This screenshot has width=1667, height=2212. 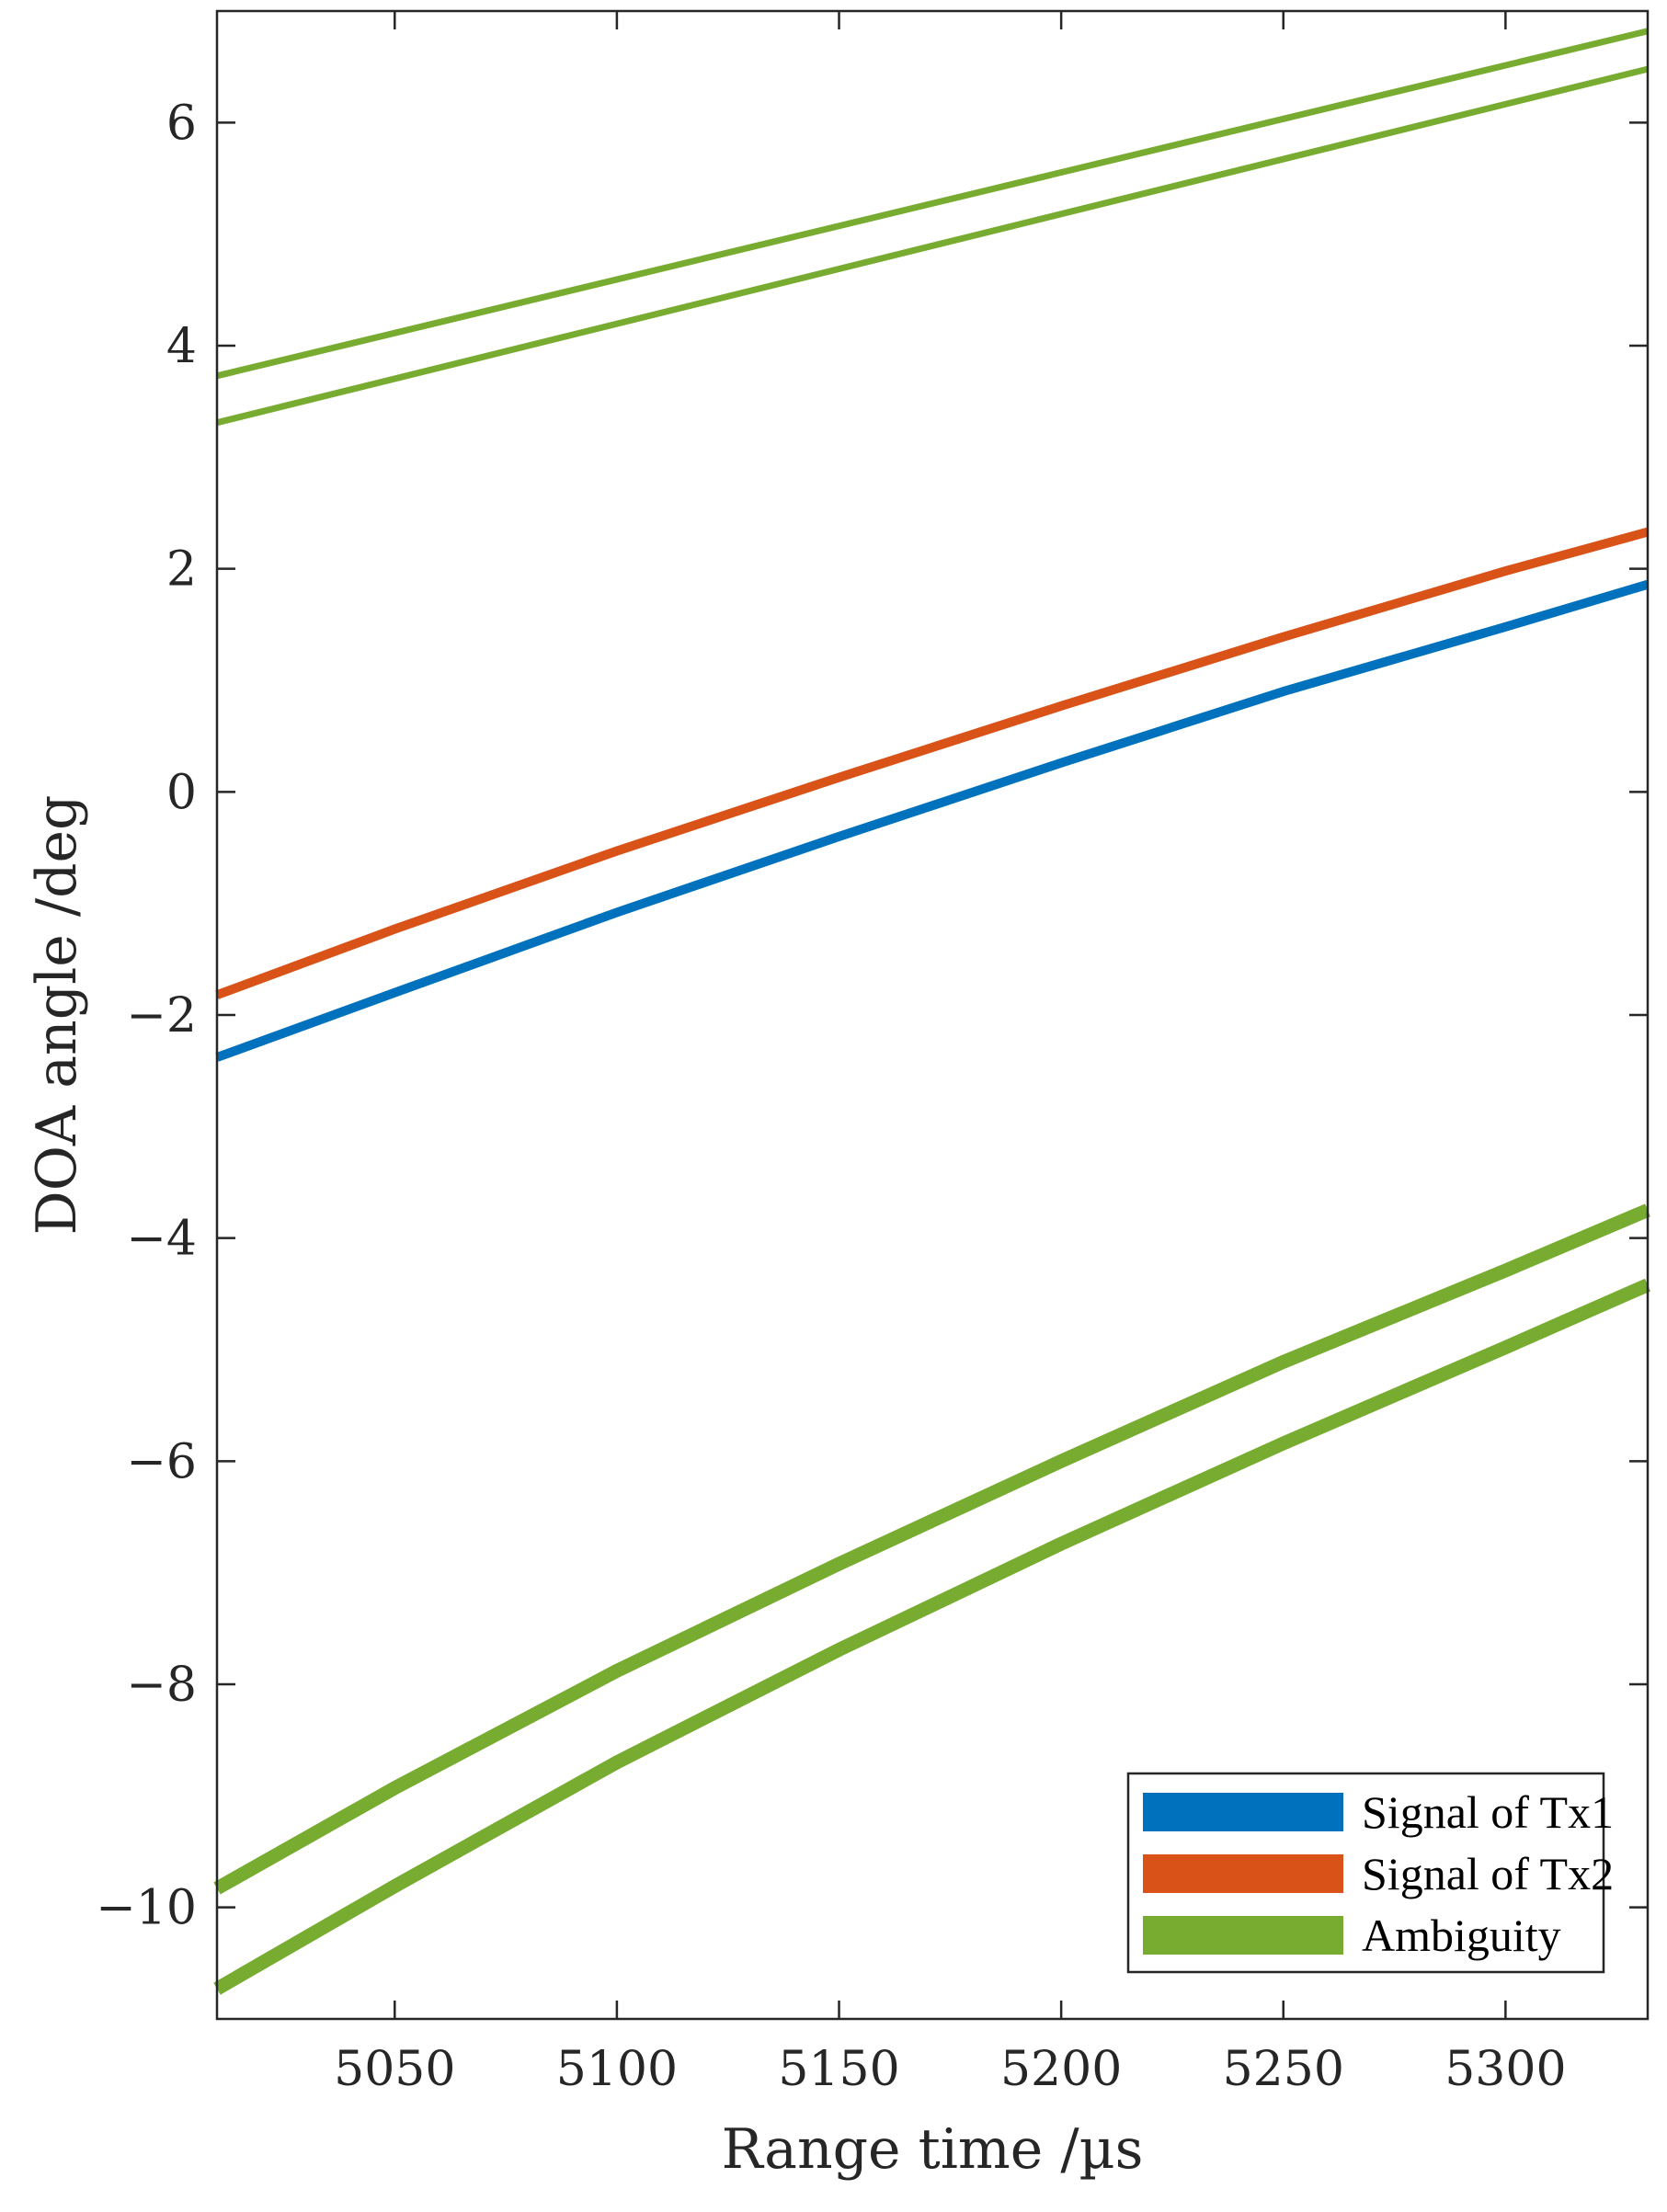 What do you see at coordinates (933, 204) in the screenshot?
I see `series-line-ambiguity-upper` at bounding box center [933, 204].